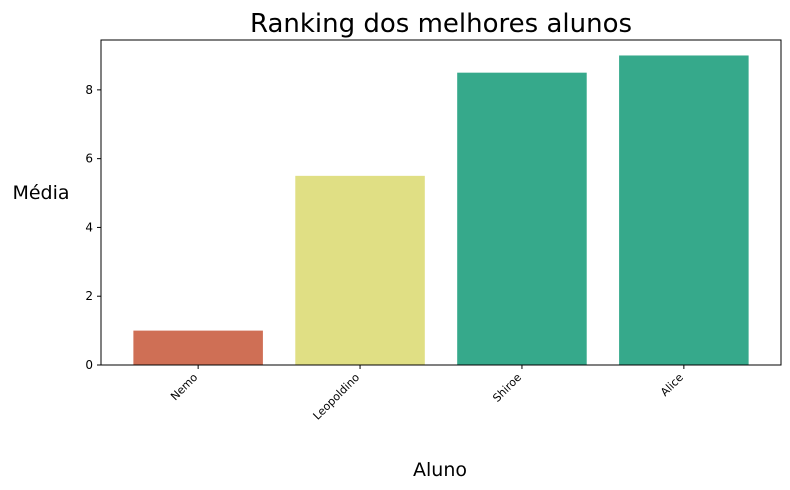 This screenshot has width=790, height=490. Describe the element at coordinates (89, 365) in the screenshot. I see `y-tick-label: 0` at that location.